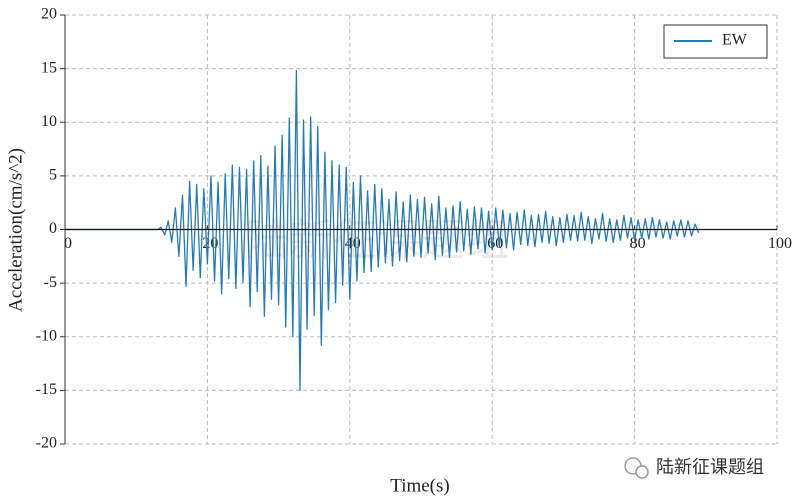 This screenshot has width=800, height=504. What do you see at coordinates (15, 230) in the screenshot?
I see `y-axis-label: Acceleration(cm/s^2)` at bounding box center [15, 230].